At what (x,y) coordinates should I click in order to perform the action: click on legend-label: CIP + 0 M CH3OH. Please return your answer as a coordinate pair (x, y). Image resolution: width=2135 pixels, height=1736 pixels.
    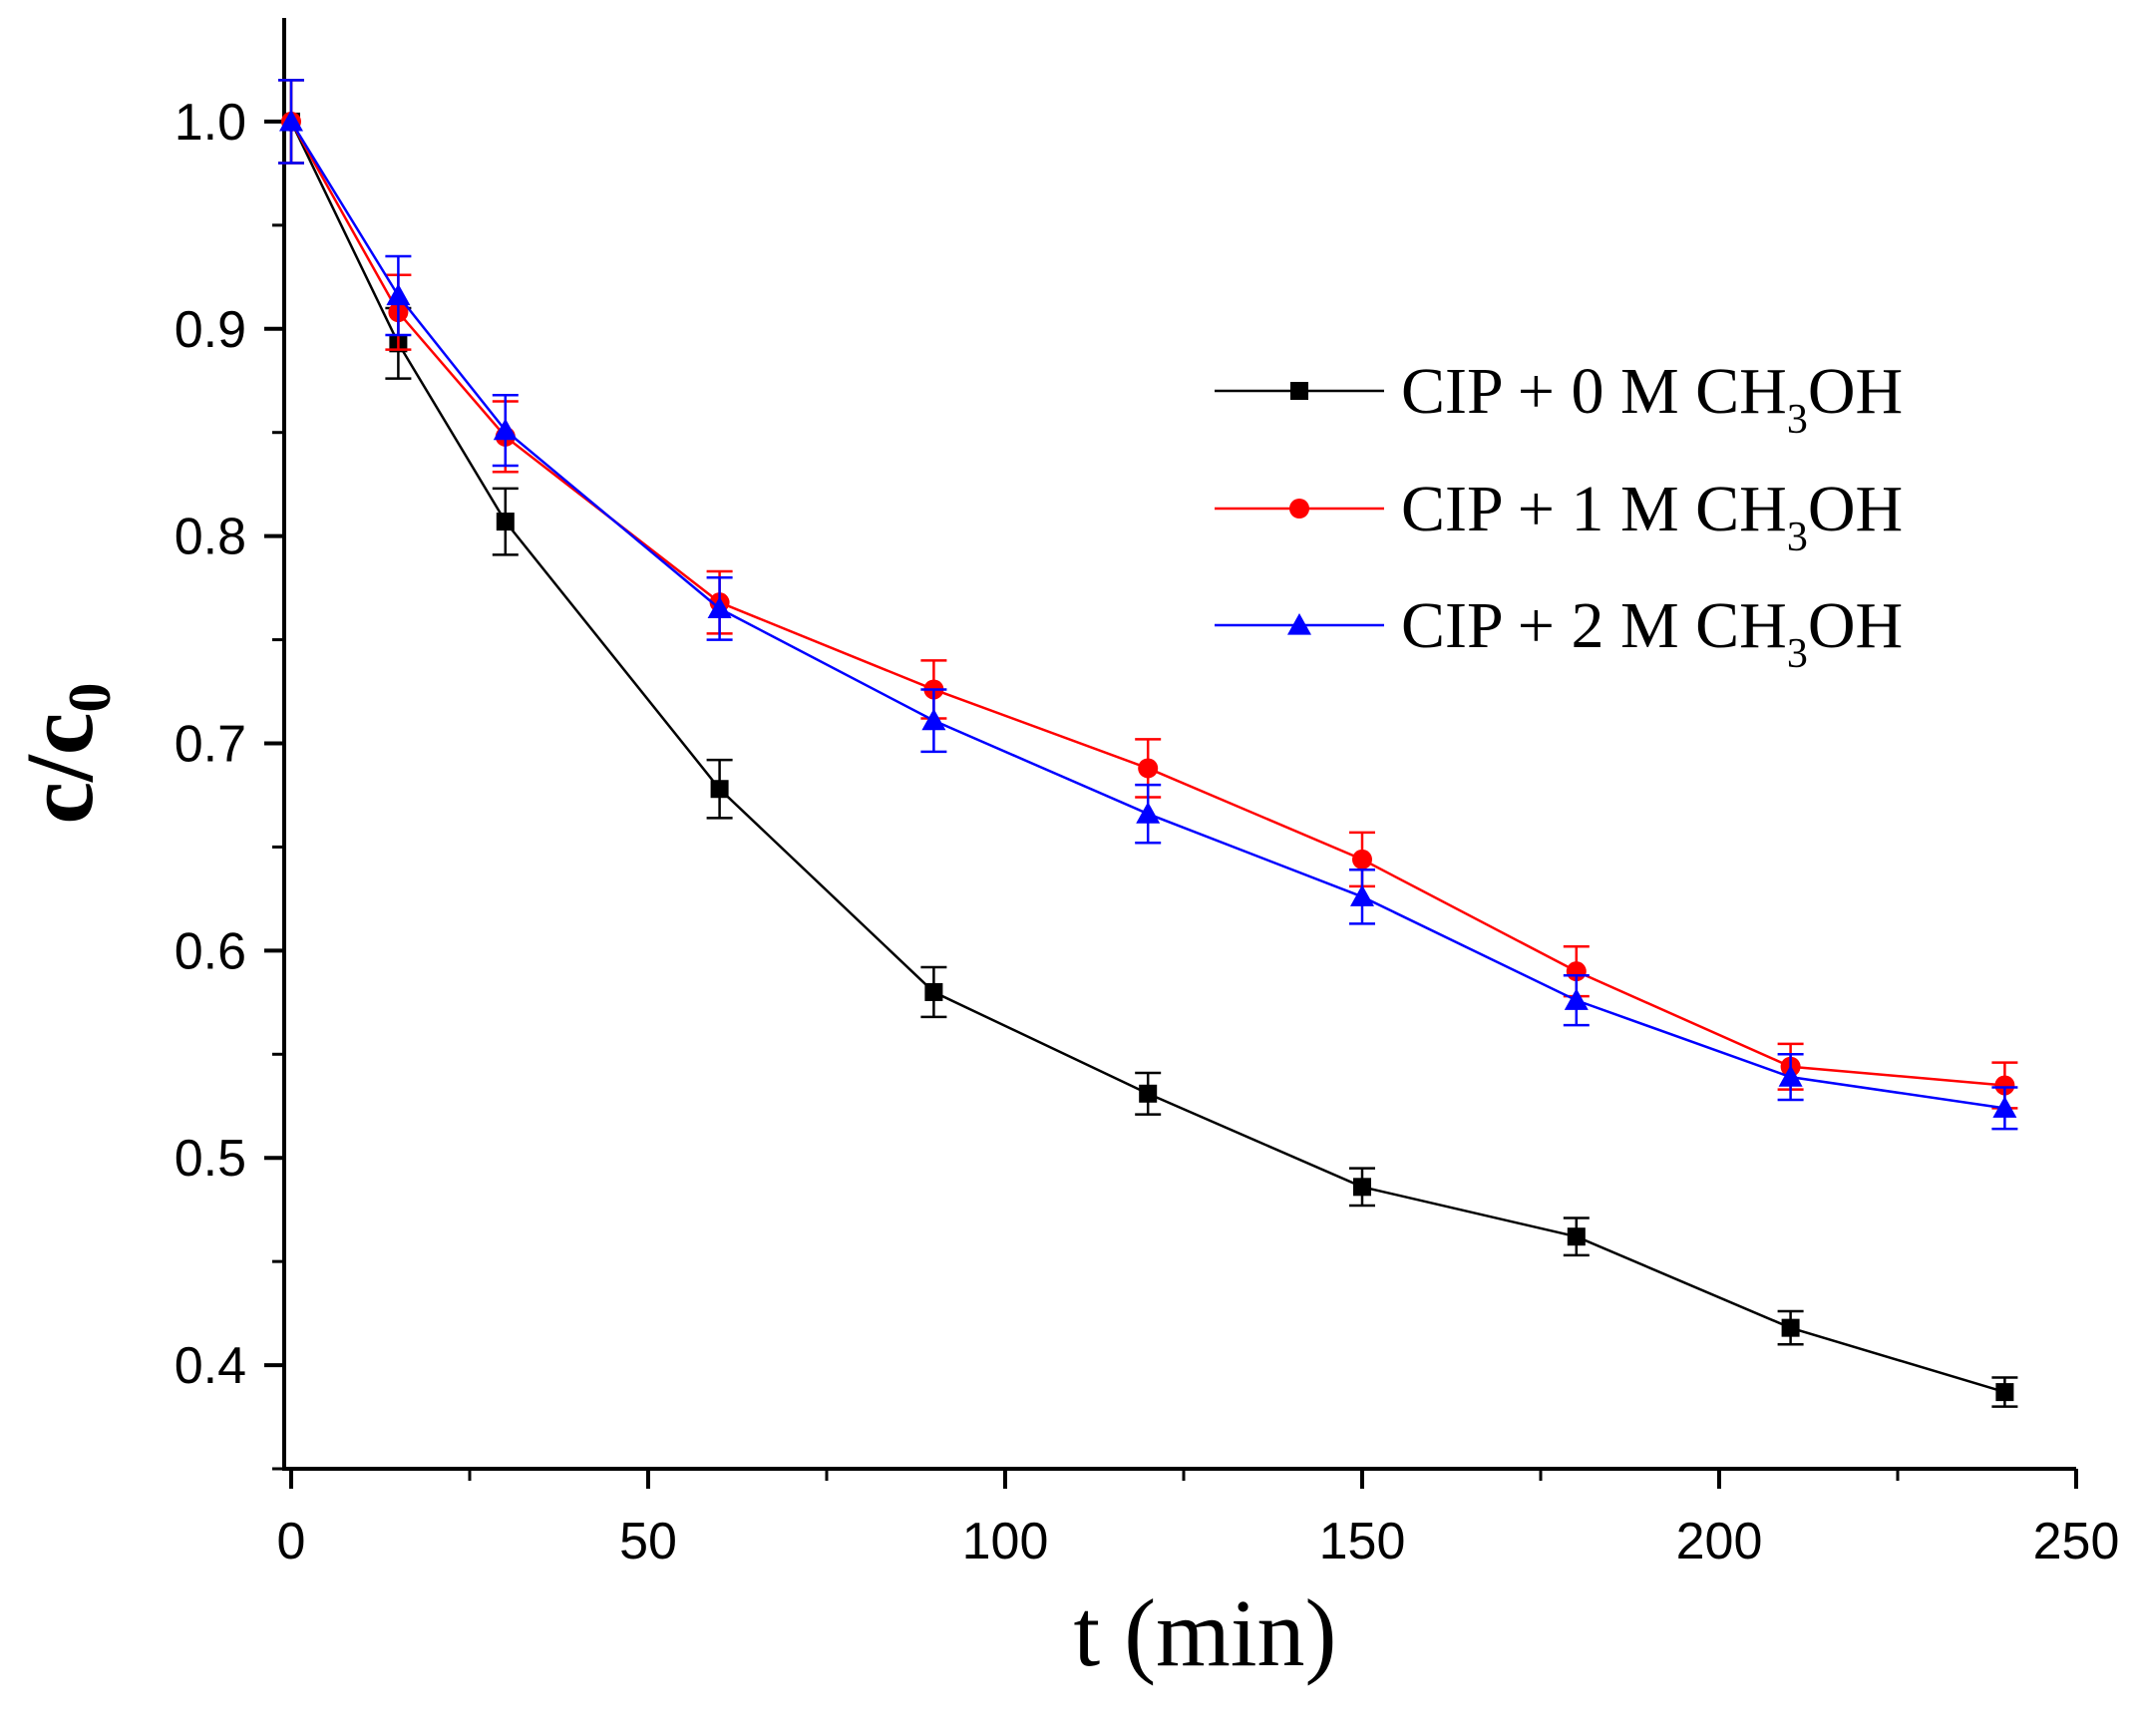
    Looking at the image, I should click on (1652, 399).